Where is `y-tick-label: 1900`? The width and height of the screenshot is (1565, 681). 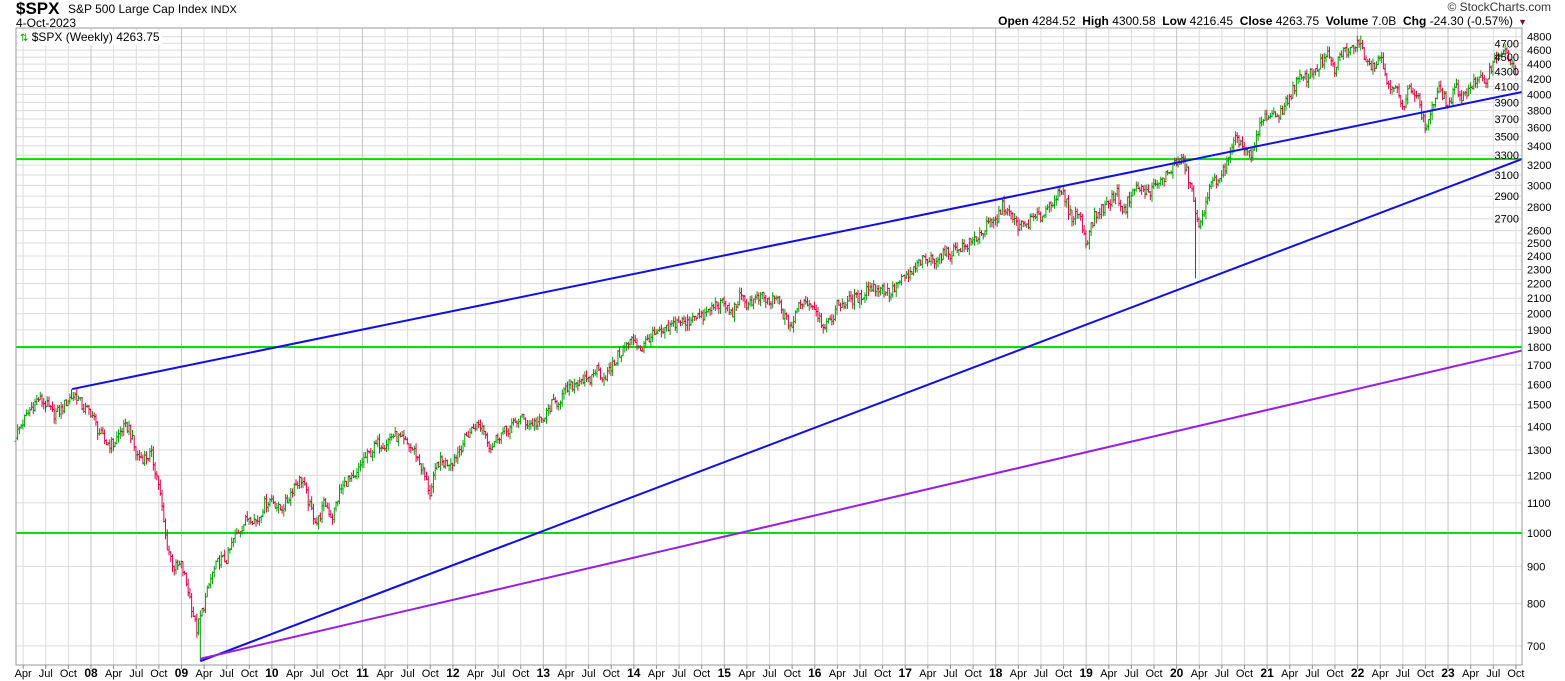
y-tick-label: 1900 is located at coordinates (1539, 331).